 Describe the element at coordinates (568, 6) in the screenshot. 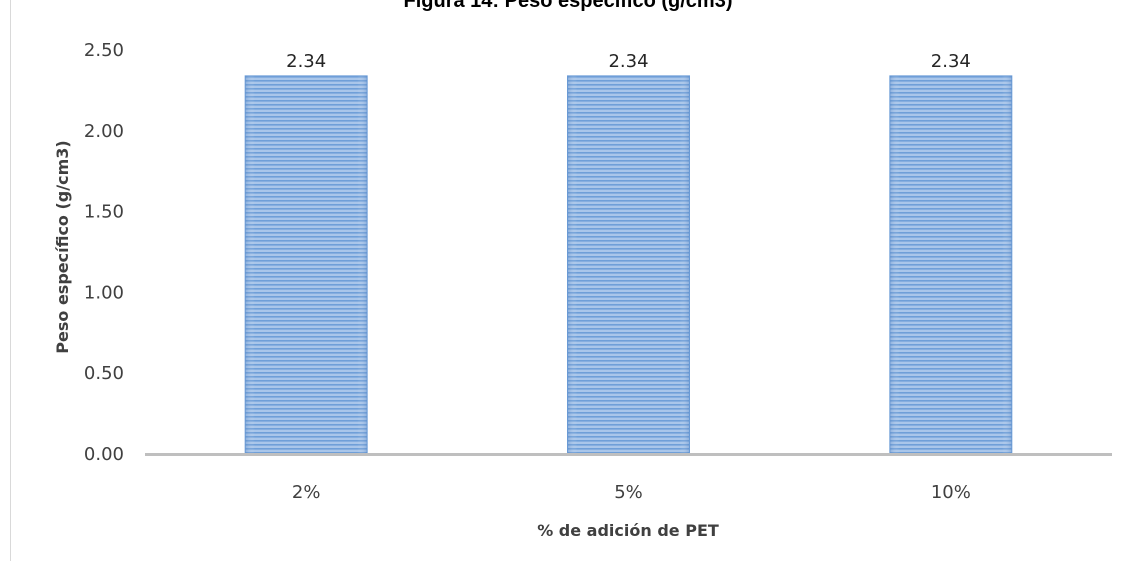

I see `chart-title: Figura 14: Peso específico (g/cm3)` at that location.